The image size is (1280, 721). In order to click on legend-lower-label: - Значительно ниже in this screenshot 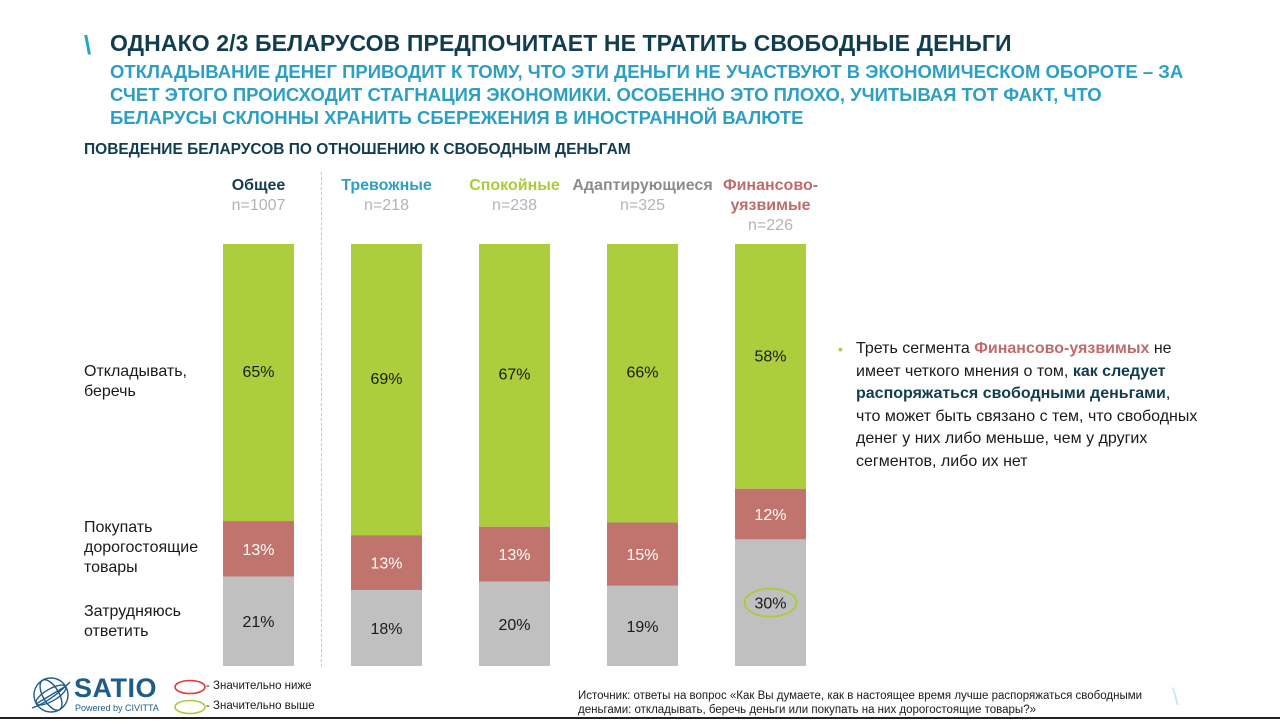, I will do `click(259, 686)`.